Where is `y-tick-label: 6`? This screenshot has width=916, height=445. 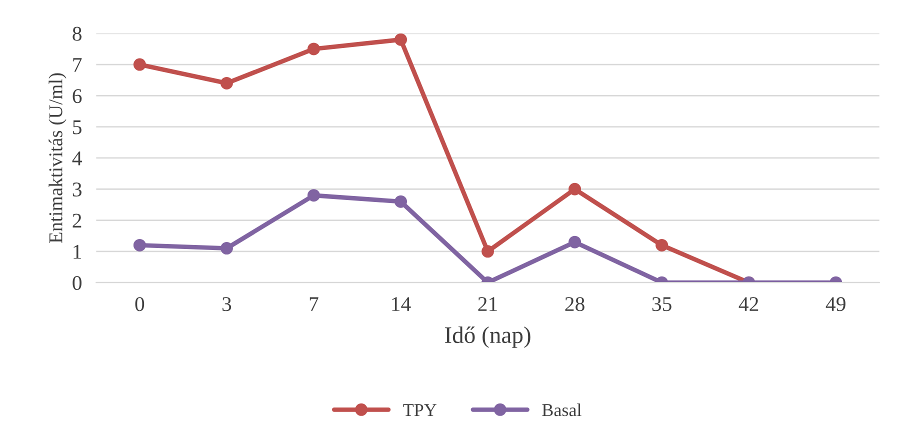 y-tick-label: 6 is located at coordinates (77, 96).